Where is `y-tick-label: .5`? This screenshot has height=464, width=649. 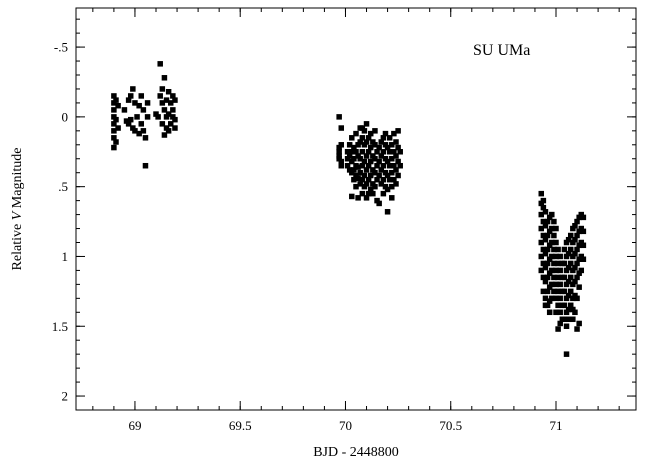
y-tick-label: .5 is located at coordinates (63, 186).